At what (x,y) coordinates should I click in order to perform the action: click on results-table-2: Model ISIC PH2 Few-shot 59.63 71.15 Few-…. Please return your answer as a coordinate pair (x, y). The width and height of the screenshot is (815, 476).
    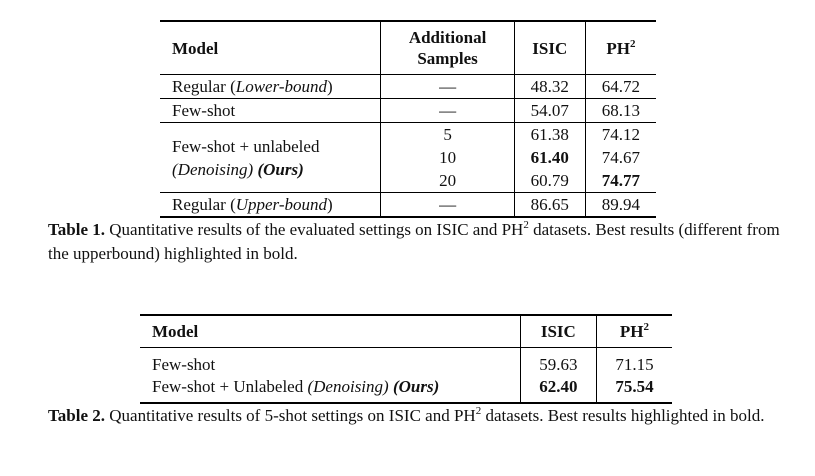
    Looking at the image, I should click on (406, 359).